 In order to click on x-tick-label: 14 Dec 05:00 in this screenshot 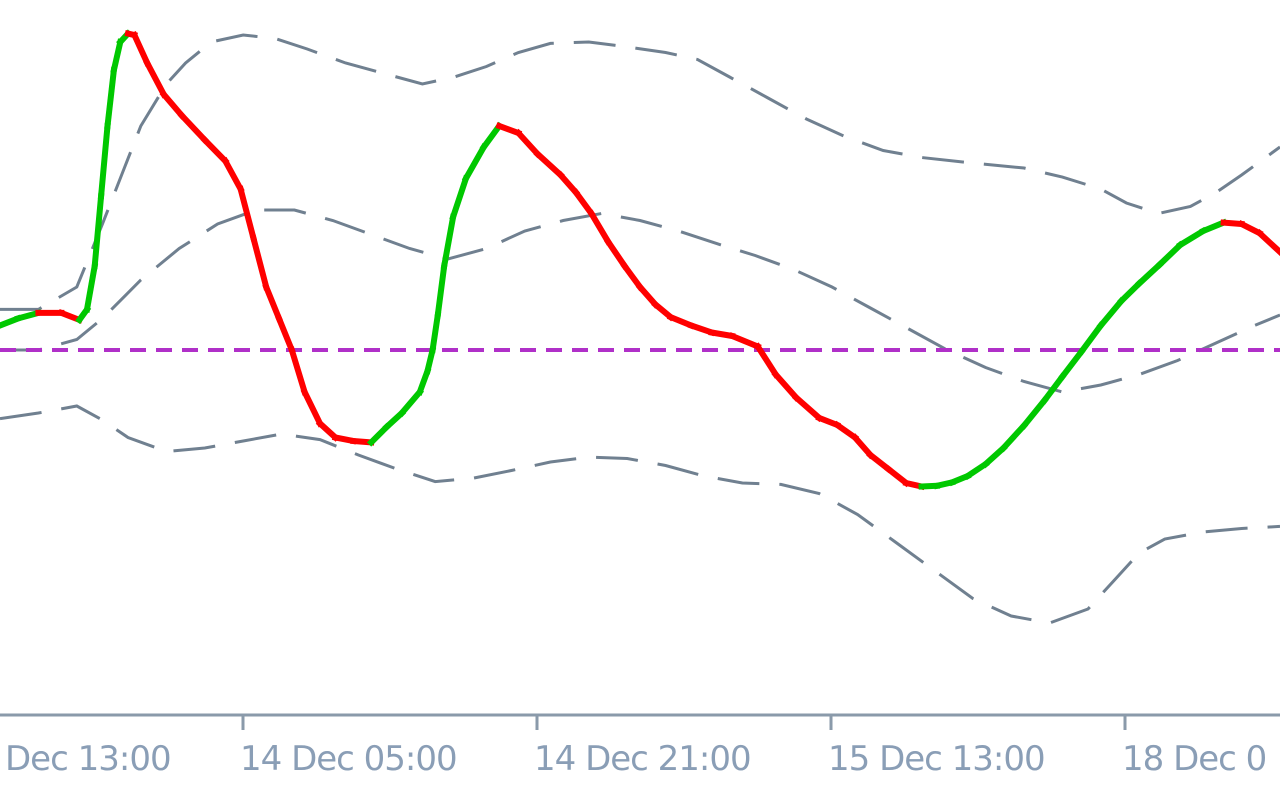, I will do `click(348, 759)`.